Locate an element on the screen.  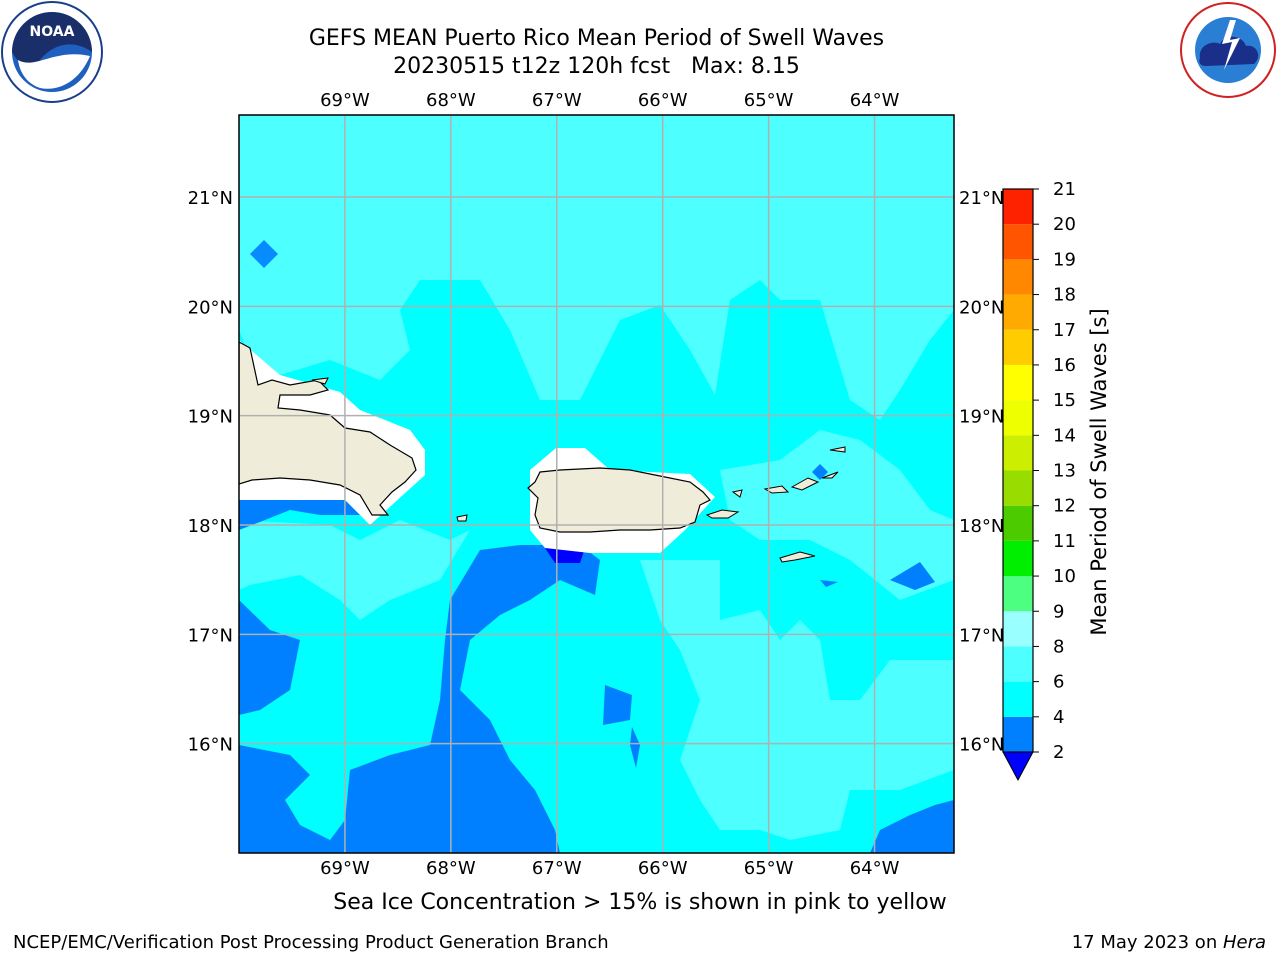
colorbar: 2 4 6 8 9 10 11 12 13 14 15 16 17 18 19 20 21 is located at coordinates (1039, 480).